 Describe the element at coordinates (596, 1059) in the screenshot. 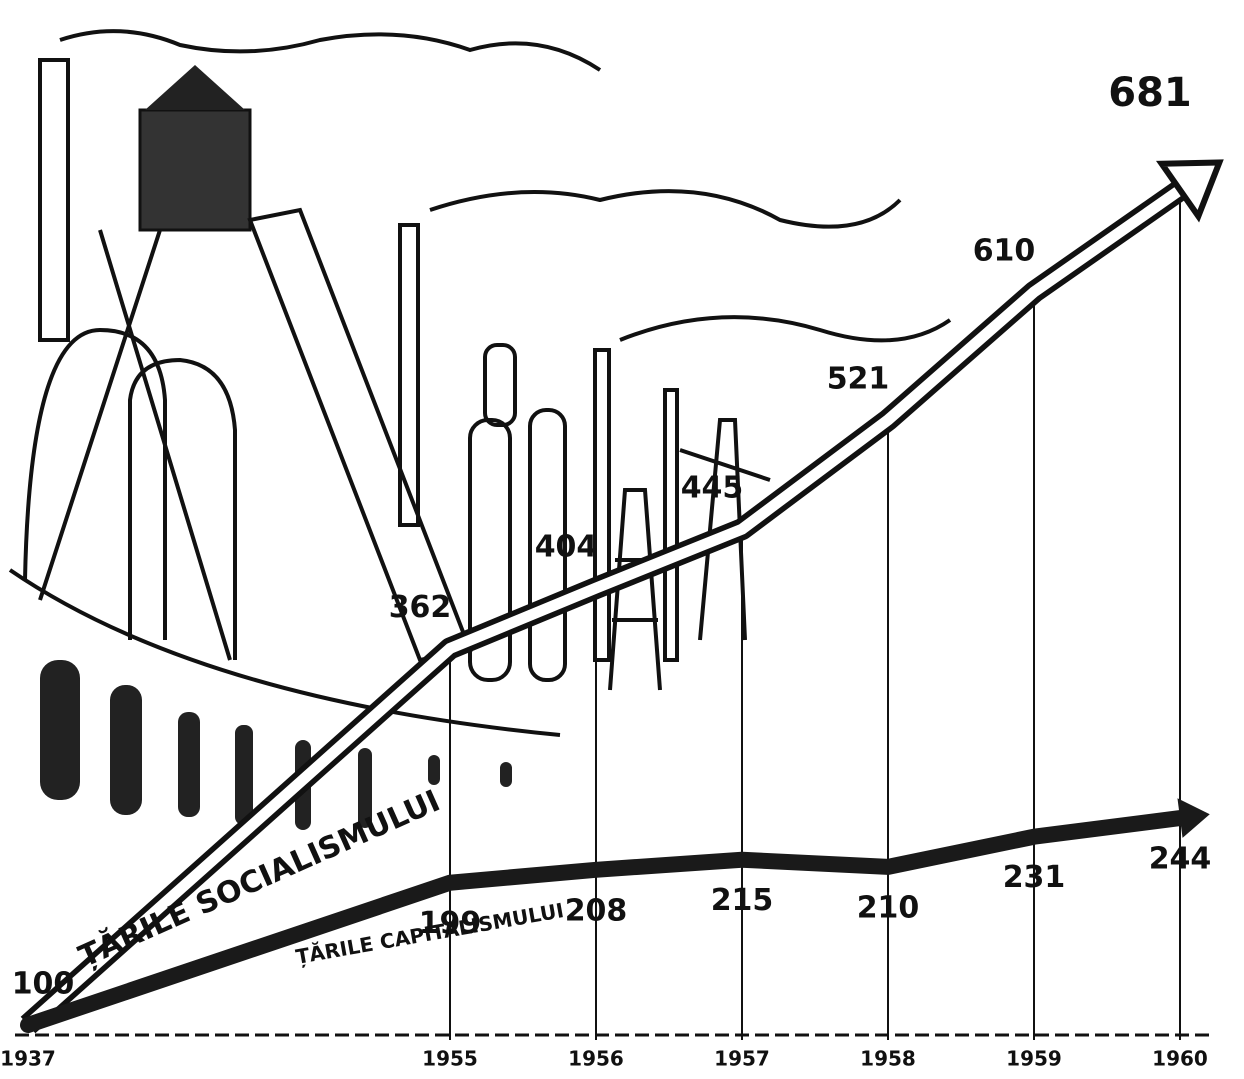

I see `x-tick-label: 1956` at that location.